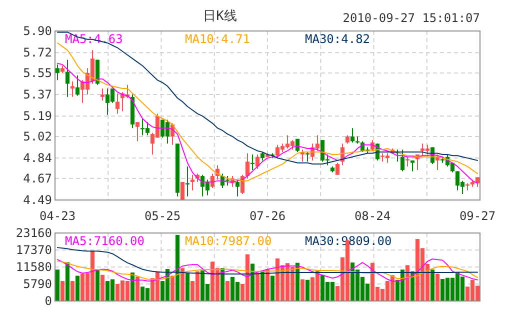 This screenshot has height=330, width=505. Describe the element at coordinates (162, 216) in the screenshot. I see `x-tick-label: 05-25` at that location.